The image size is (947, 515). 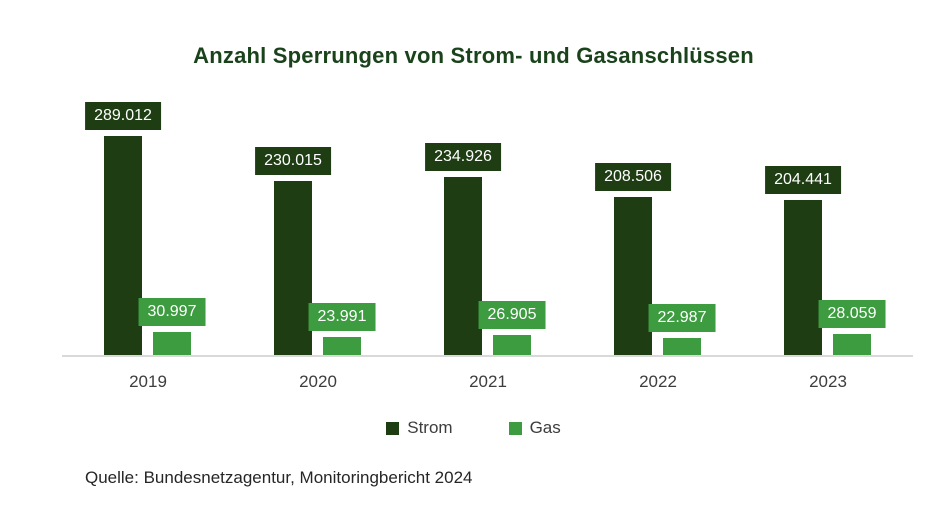 What do you see at coordinates (430, 427) in the screenshot?
I see `legend-label-strom: Strom` at bounding box center [430, 427].